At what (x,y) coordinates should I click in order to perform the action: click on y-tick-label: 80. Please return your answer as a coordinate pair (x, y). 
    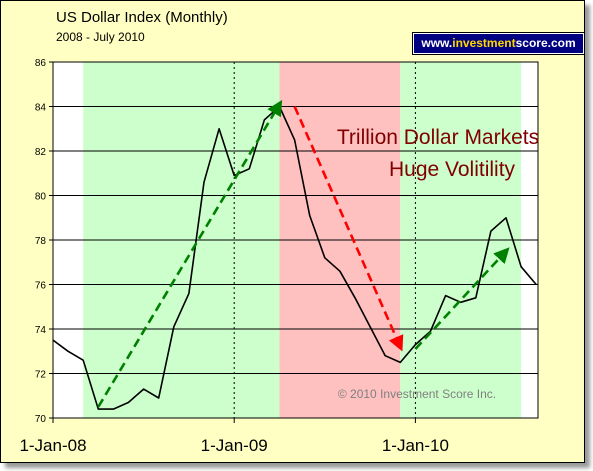
    Looking at the image, I should click on (41, 197).